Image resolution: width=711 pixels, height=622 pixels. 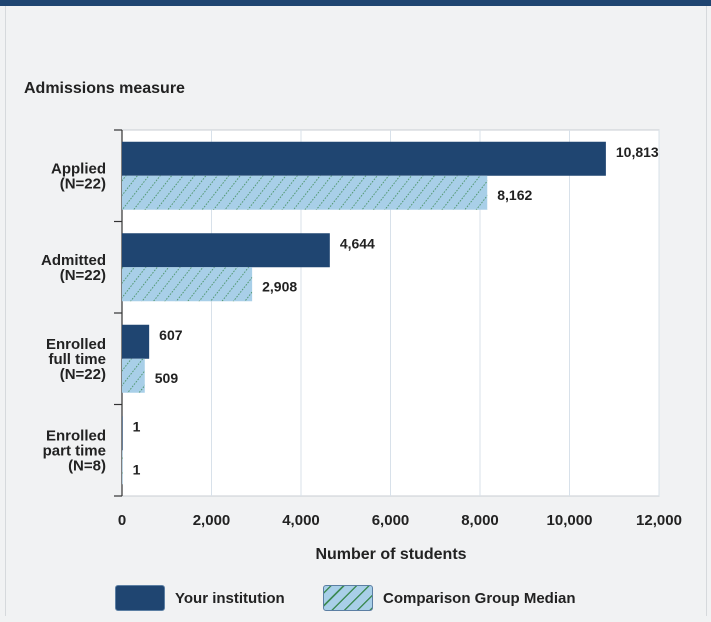 What do you see at coordinates (230, 598) in the screenshot?
I see `legend-label-primary: Your institution` at bounding box center [230, 598].